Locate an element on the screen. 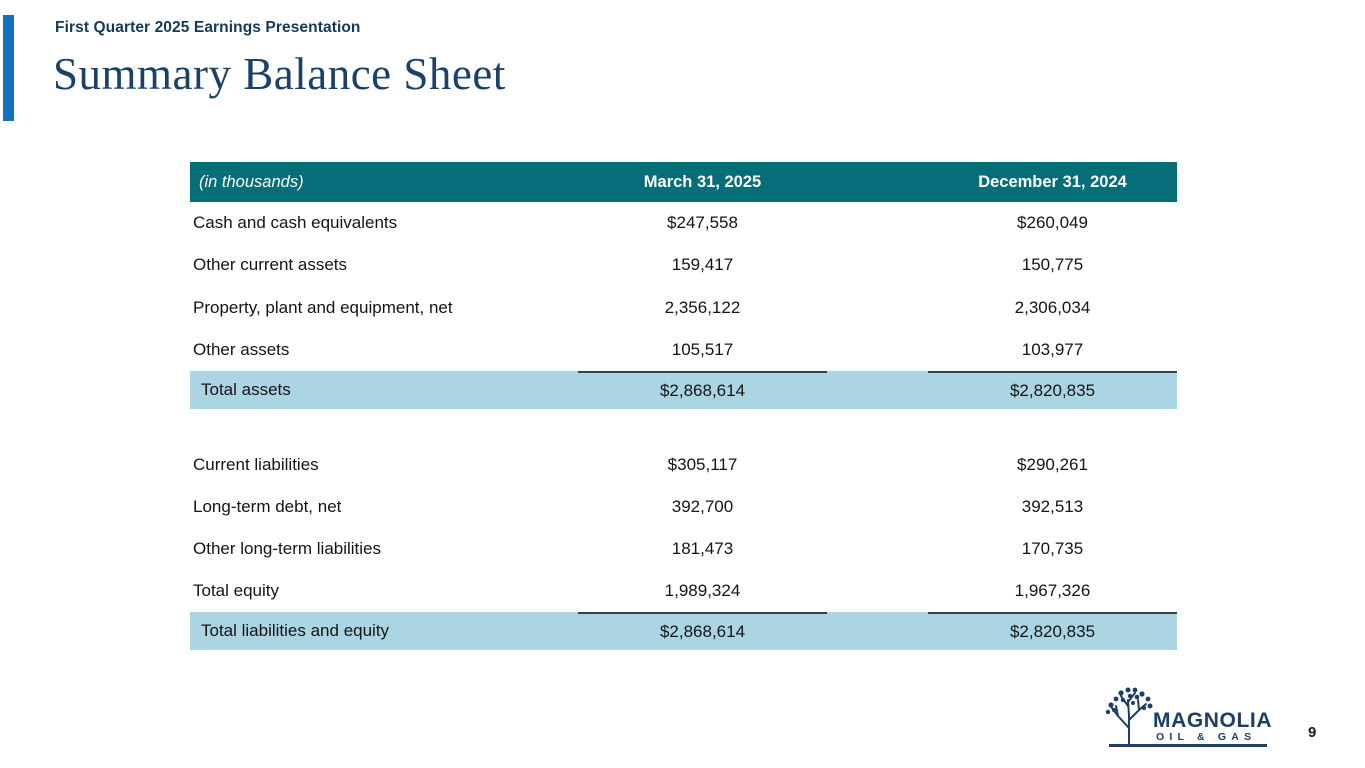 Image resolution: width=1365 pixels, height=768 pixels. table-row: Other assets 105,517 103,977 is located at coordinates (683, 350).